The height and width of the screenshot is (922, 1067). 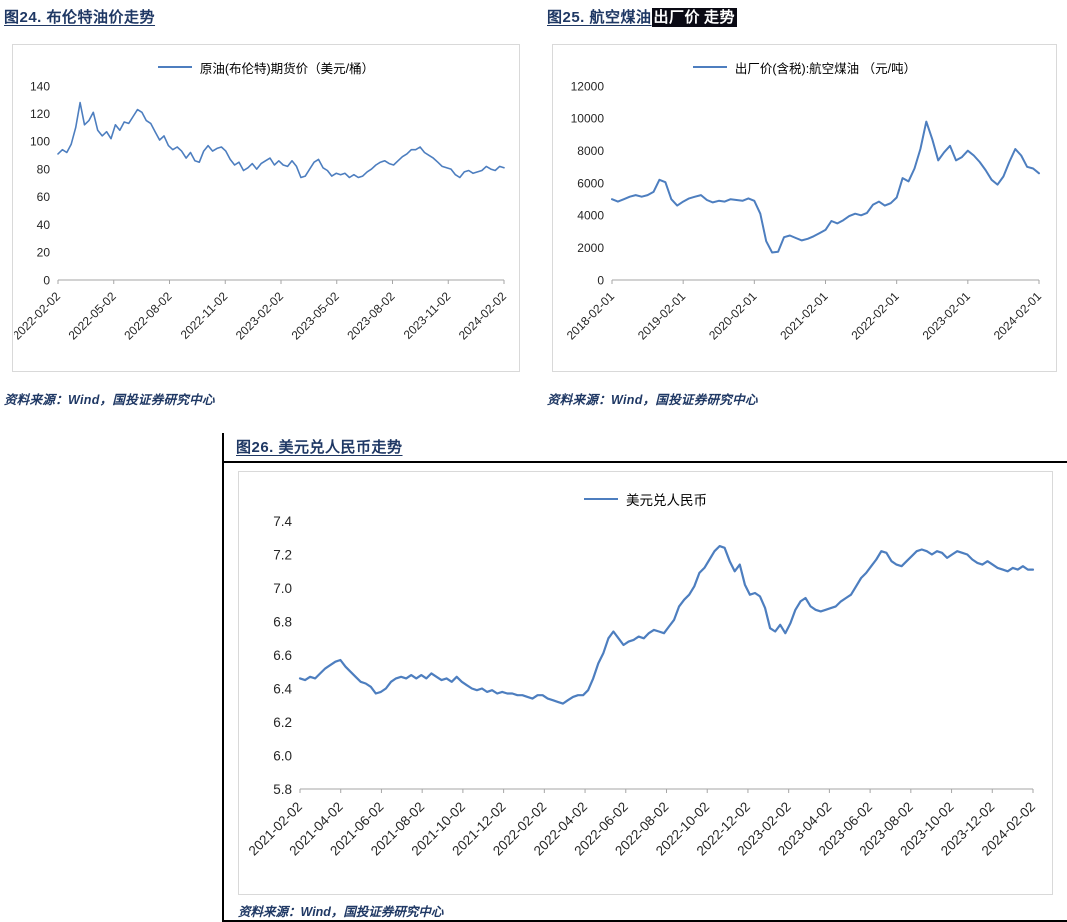 I want to click on svg-text: 2022-05-02, so click(x=93, y=316).